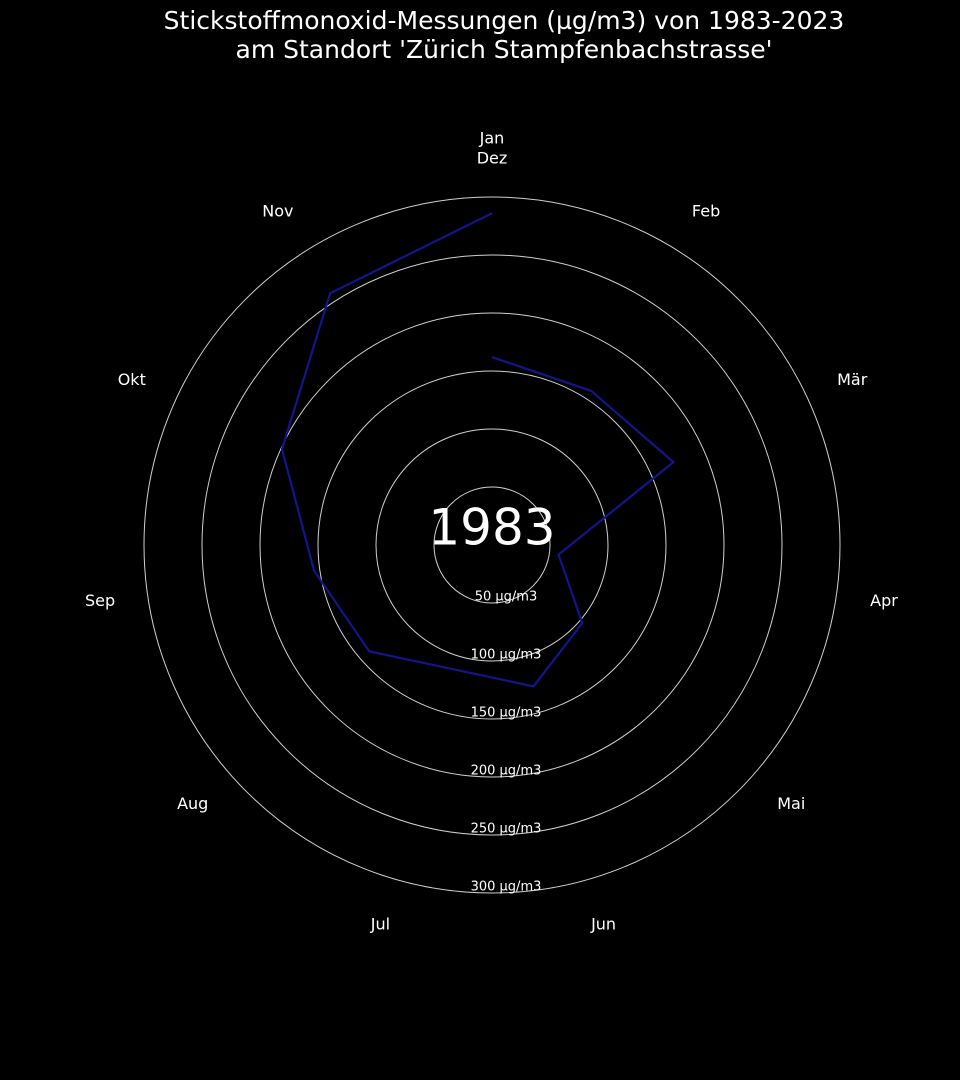 The image size is (960, 1080). Describe the element at coordinates (132, 379) in the screenshot. I see `month-label: Okt` at that location.